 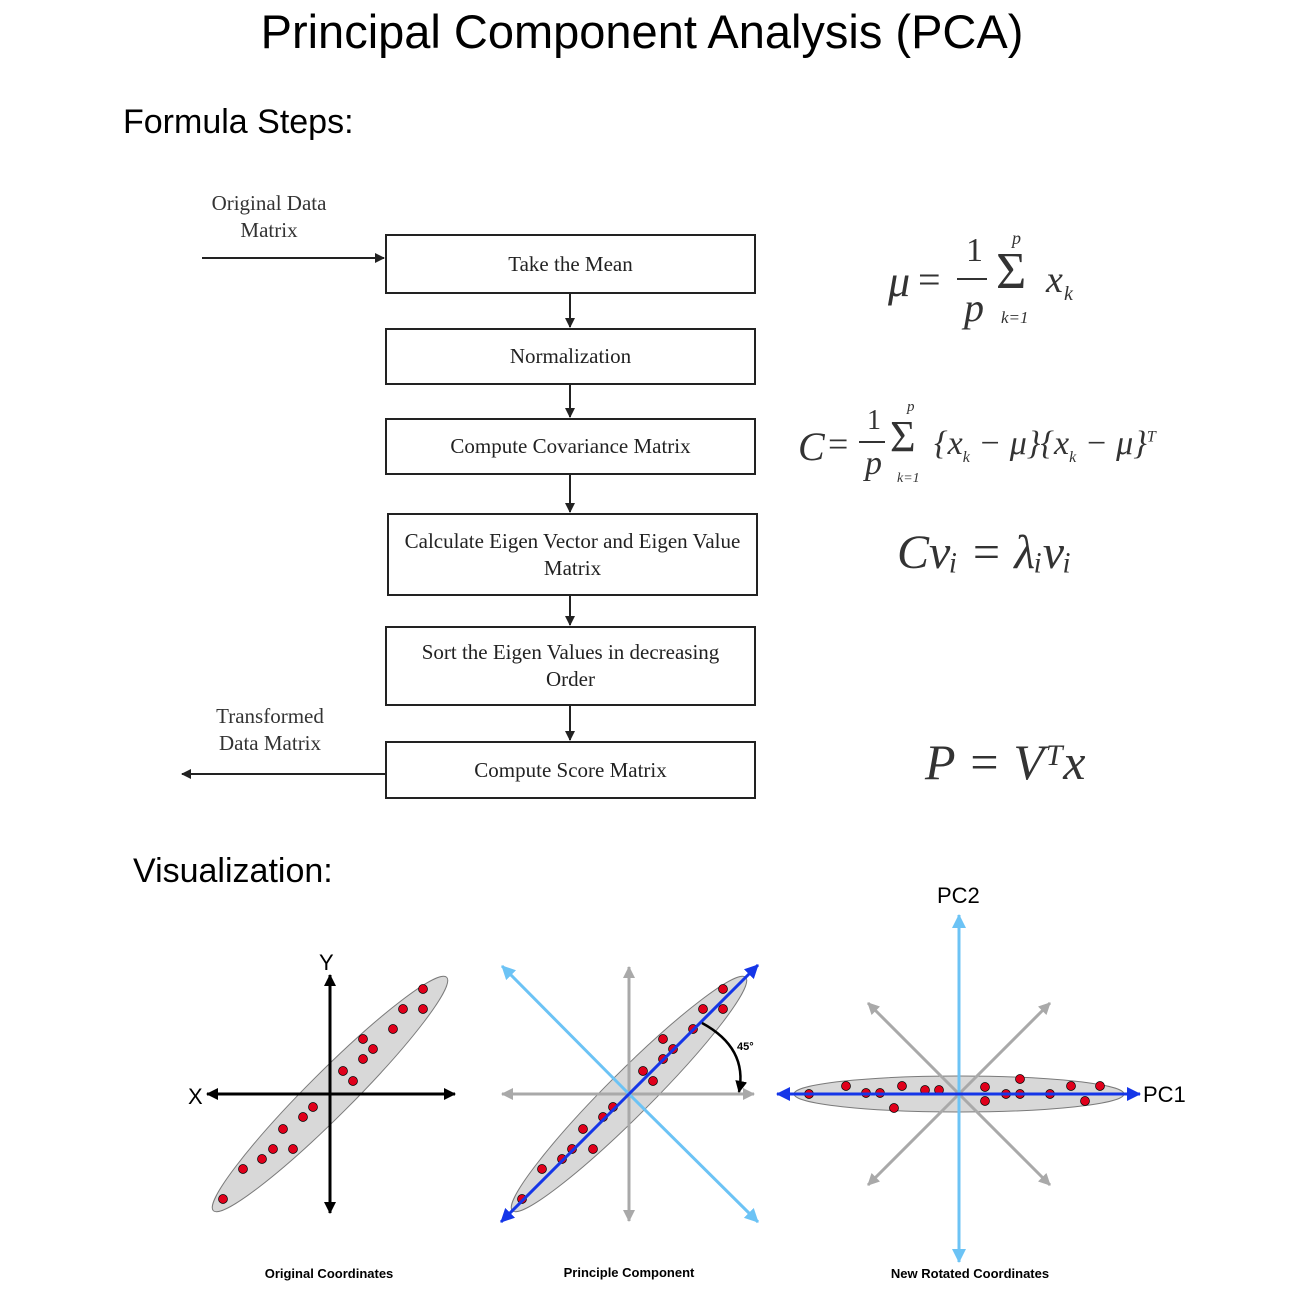 I want to click on equation-mean: μ = 1 p p Σ k=1 x k, so click(x=980, y=279).